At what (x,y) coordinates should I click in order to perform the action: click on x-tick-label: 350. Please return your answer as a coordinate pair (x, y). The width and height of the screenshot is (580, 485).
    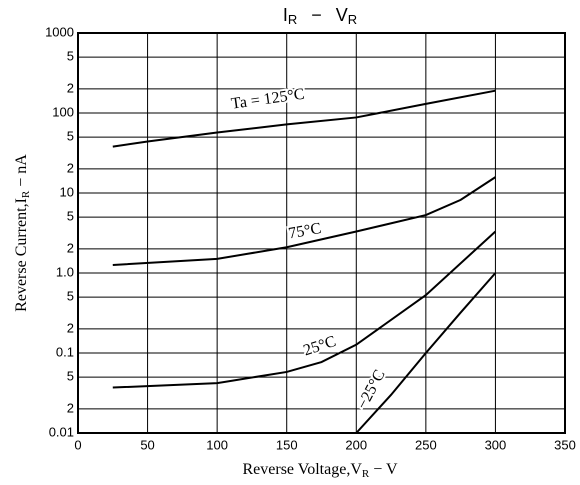
    Looking at the image, I should click on (565, 444).